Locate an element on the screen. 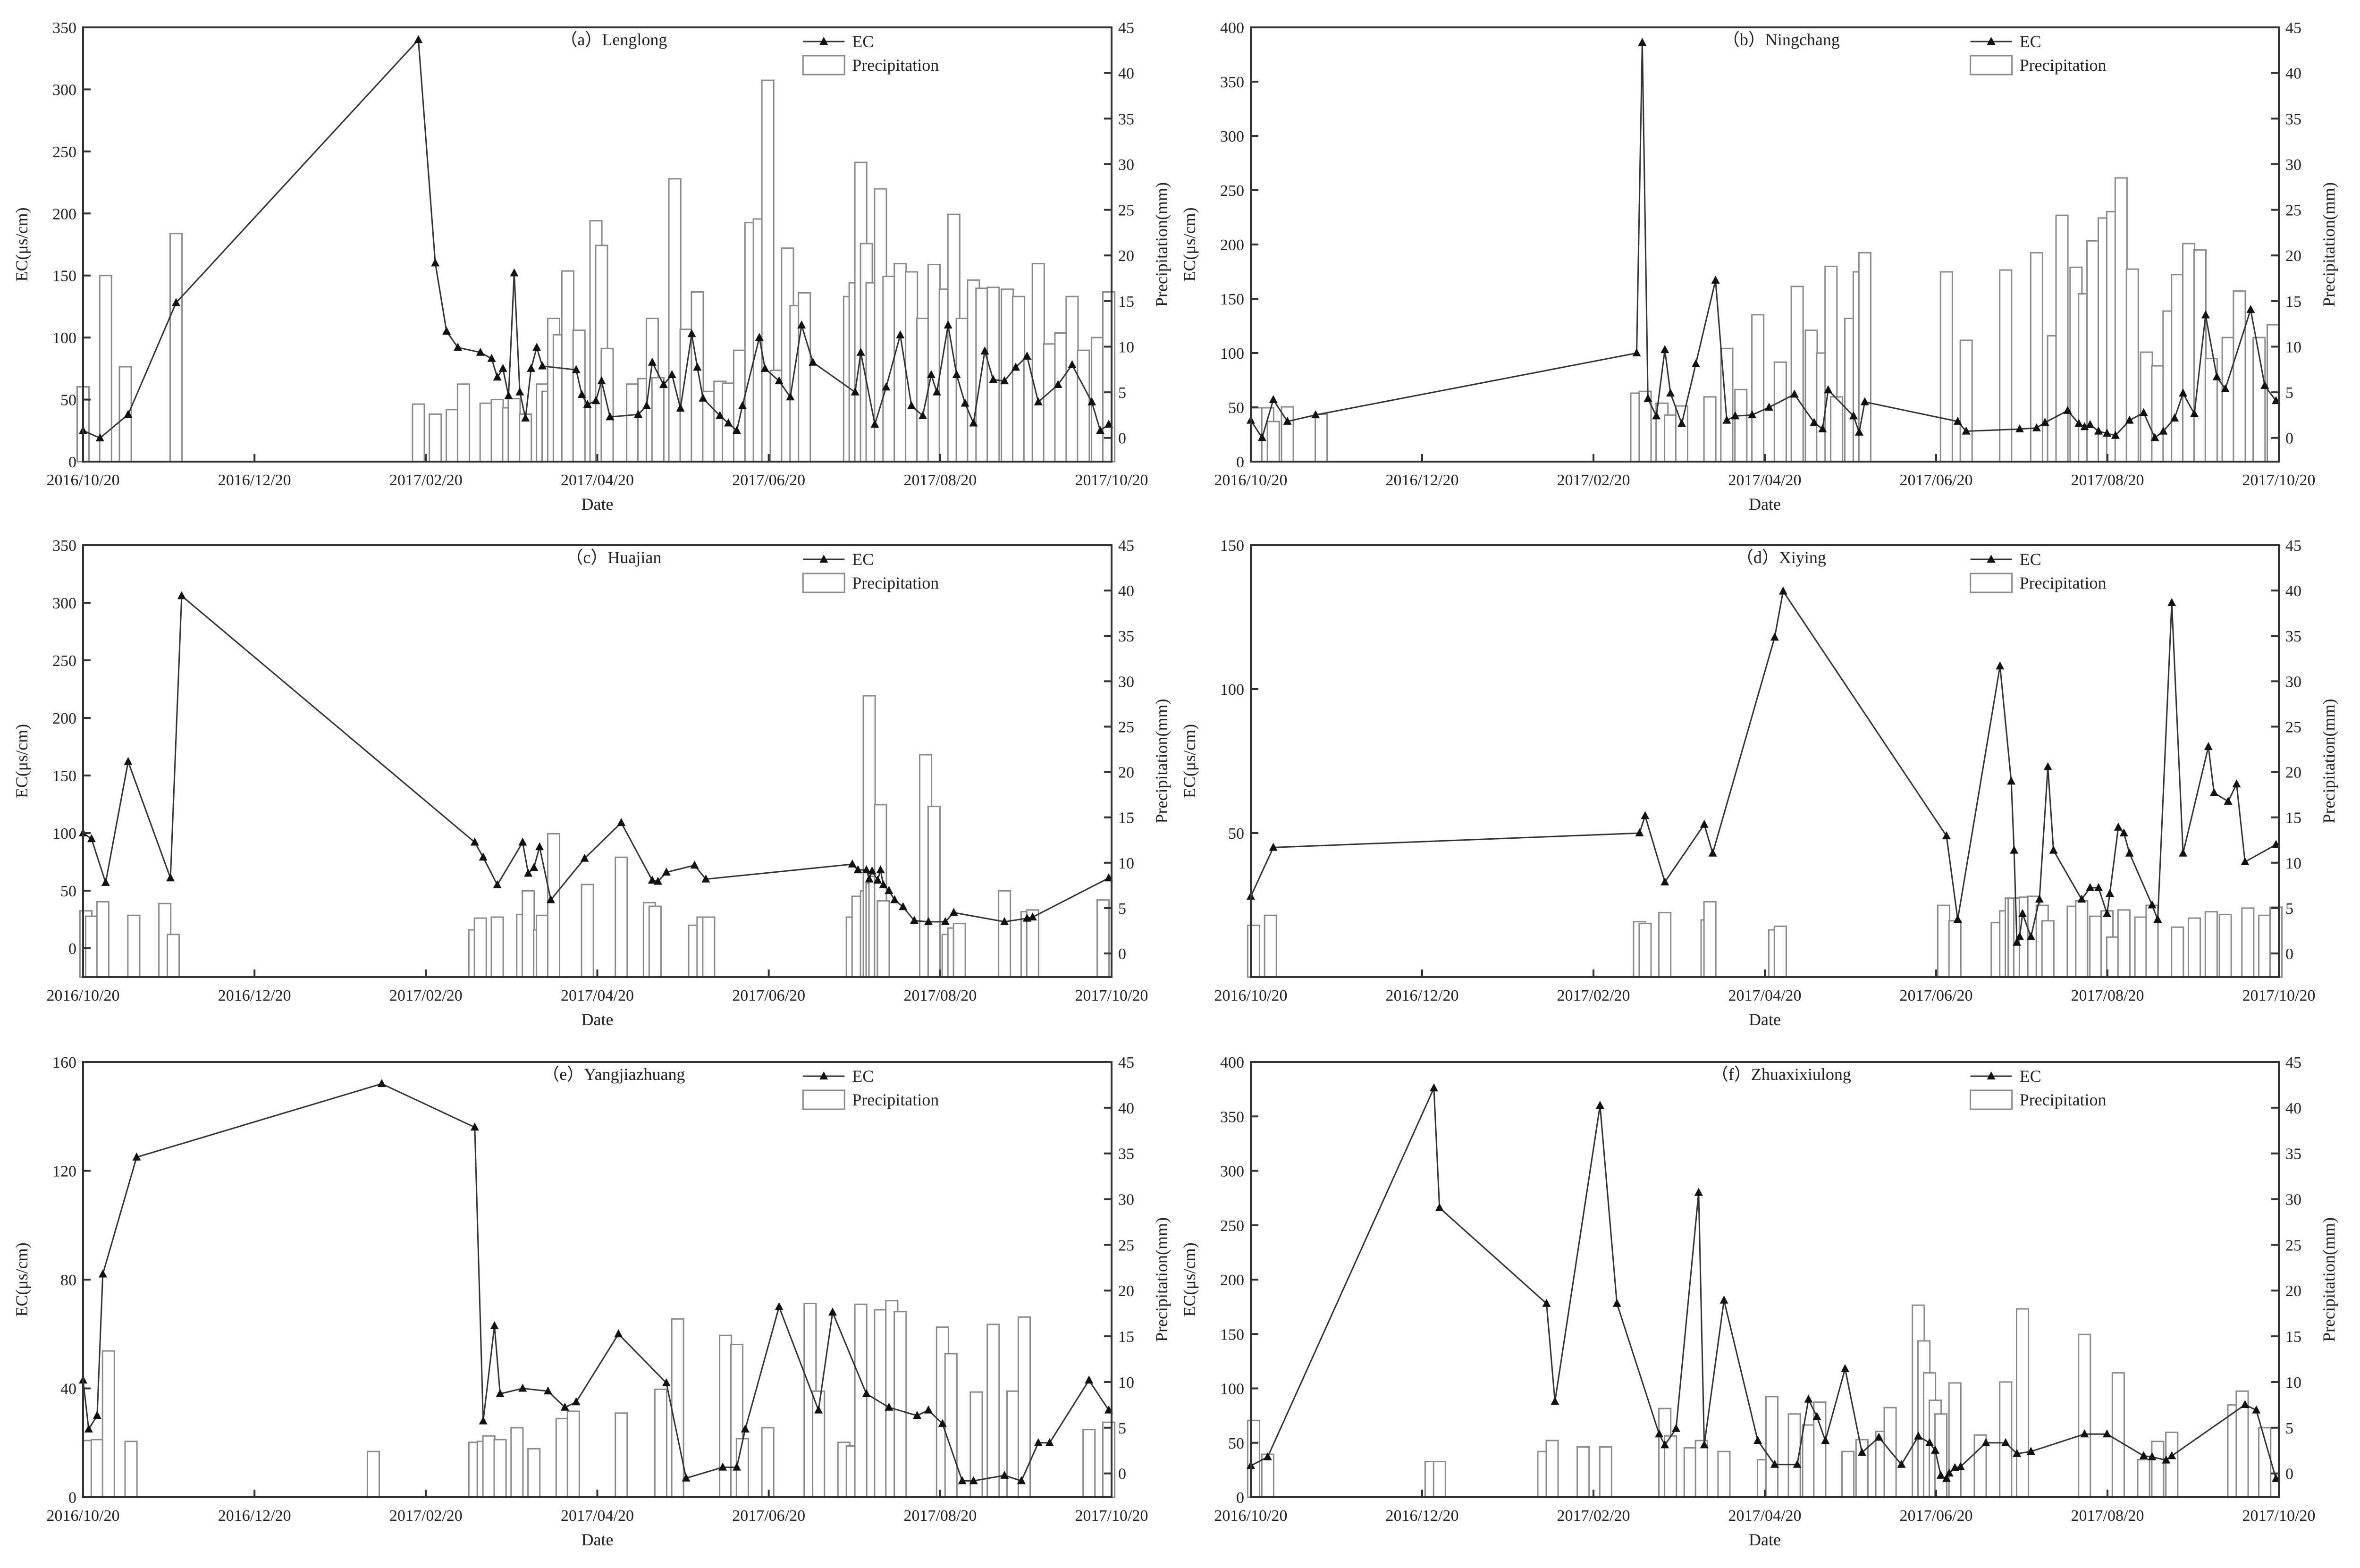  y-left-tick-label: 40 is located at coordinates (68, 1390).